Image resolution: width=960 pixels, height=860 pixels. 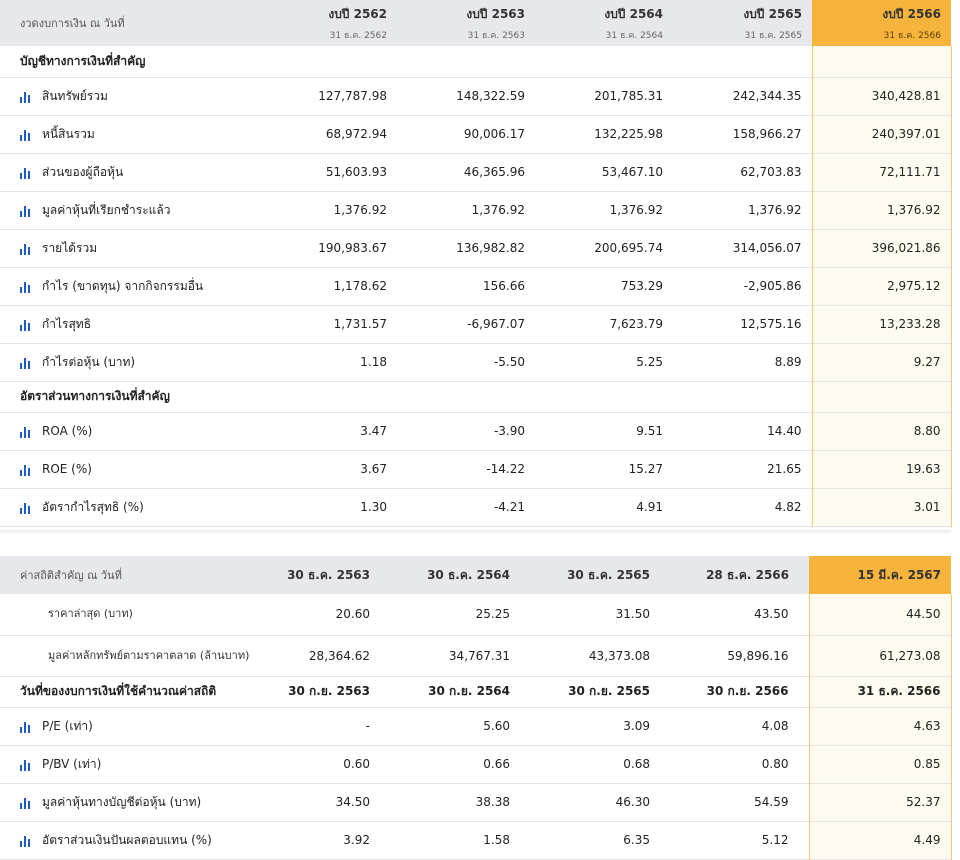 I want to click on row-label-cell: หนี้สินรวม, so click(x=129, y=134).